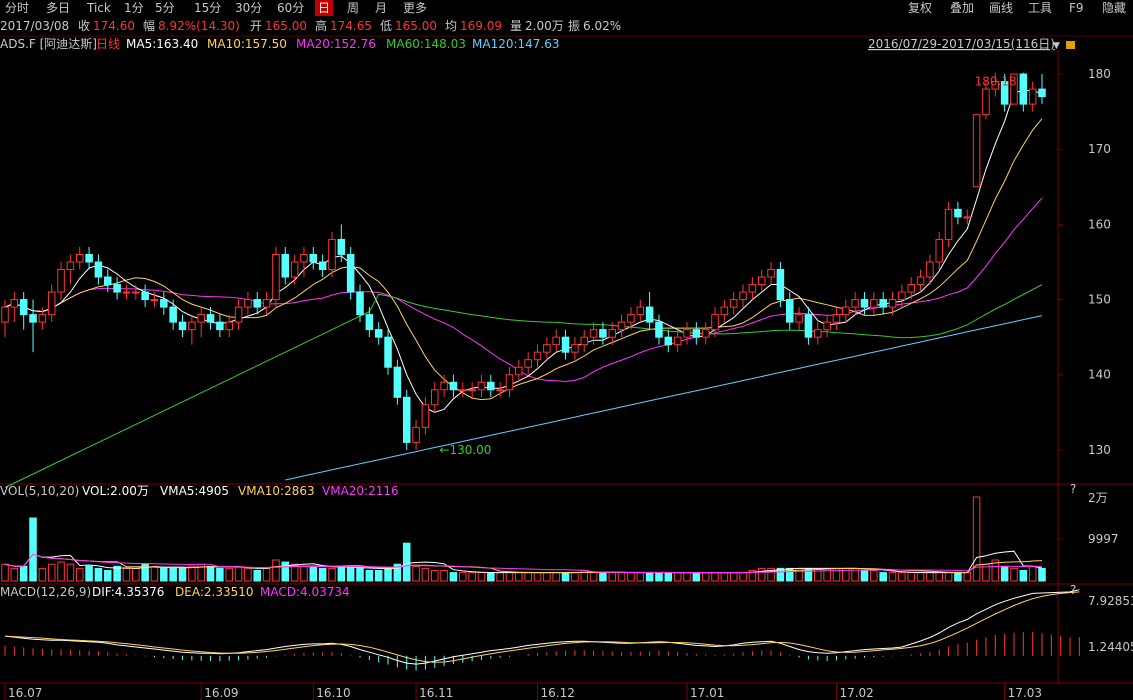  What do you see at coordinates (99, 8) in the screenshot?
I see `period-tab-2: Tick` at bounding box center [99, 8].